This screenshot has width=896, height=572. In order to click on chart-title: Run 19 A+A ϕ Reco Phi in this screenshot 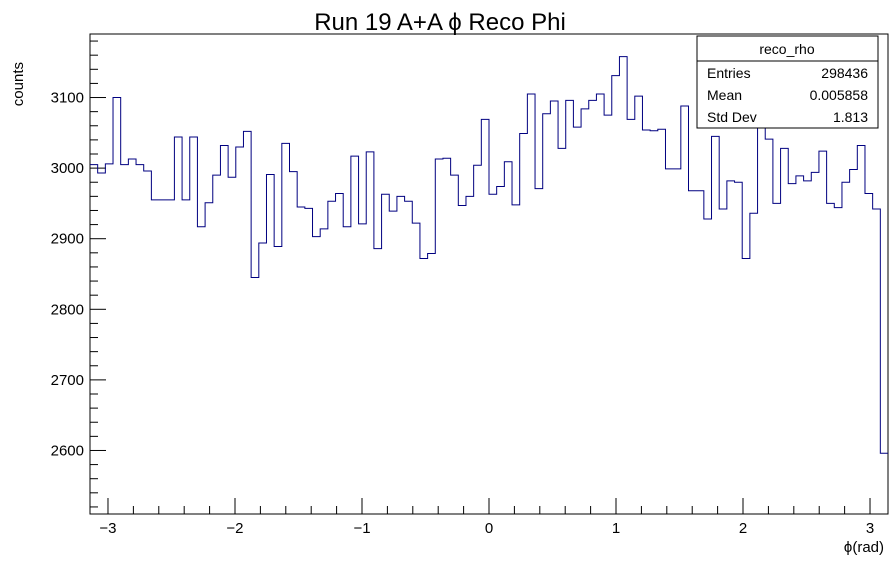, I will do `click(440, 22)`.